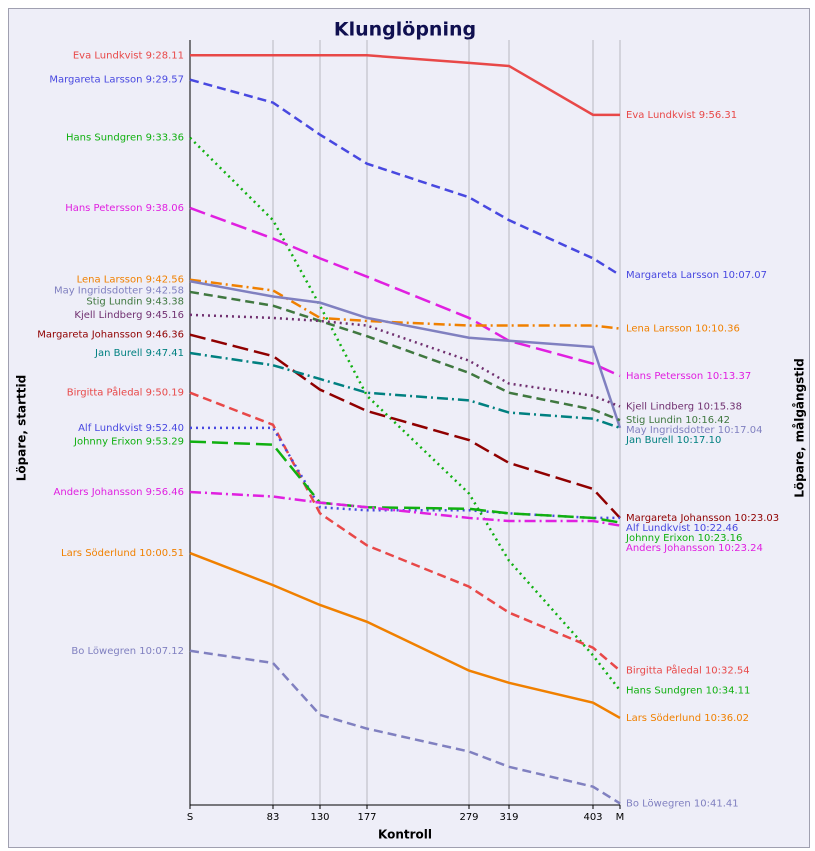 This screenshot has height=851, width=815. I want to click on start-label: May Ingridsdotter 9:42.58, so click(119, 291).